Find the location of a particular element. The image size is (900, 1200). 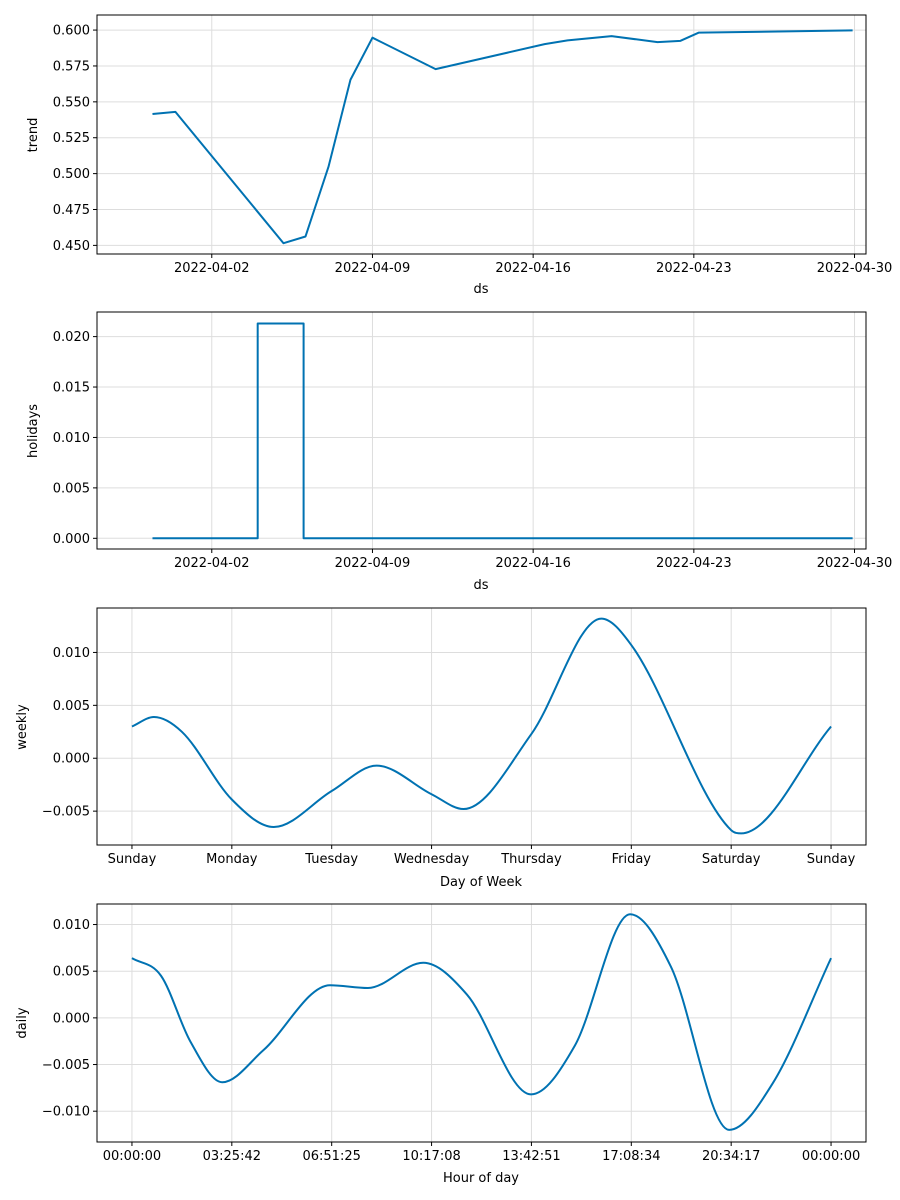

holidays-line is located at coordinates (502, 431).